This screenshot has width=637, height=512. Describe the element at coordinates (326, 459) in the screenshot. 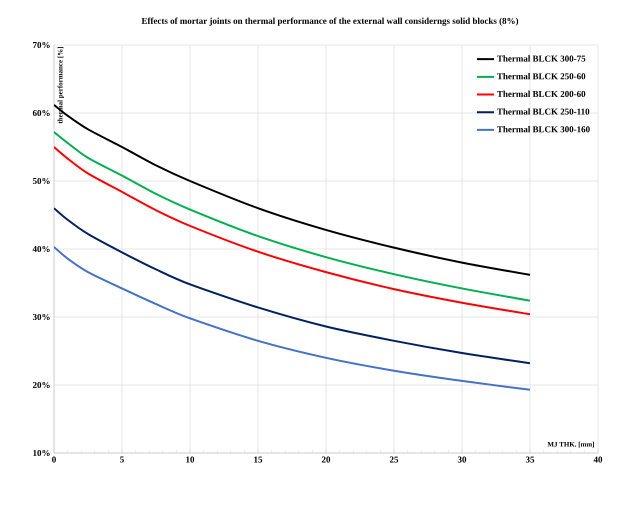

I see `x-tick-label: 20` at that location.